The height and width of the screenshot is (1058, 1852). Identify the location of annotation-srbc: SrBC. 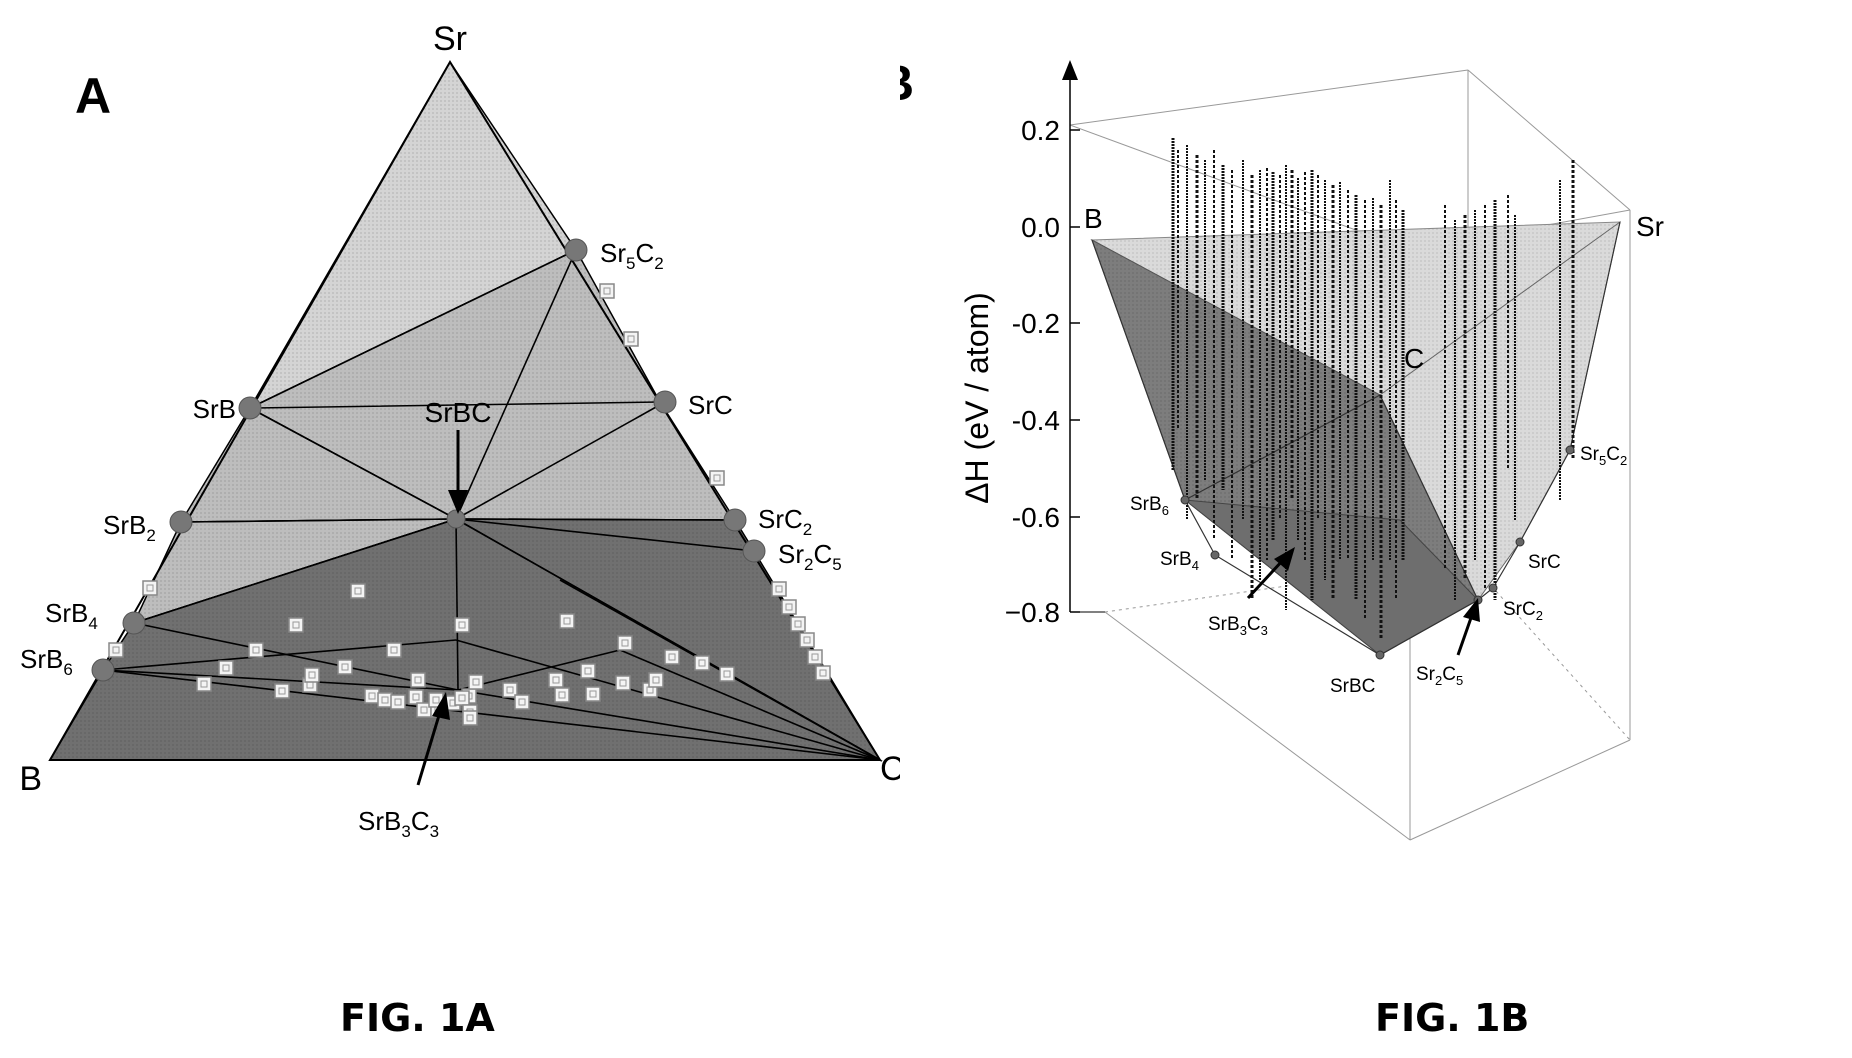
(458, 412).